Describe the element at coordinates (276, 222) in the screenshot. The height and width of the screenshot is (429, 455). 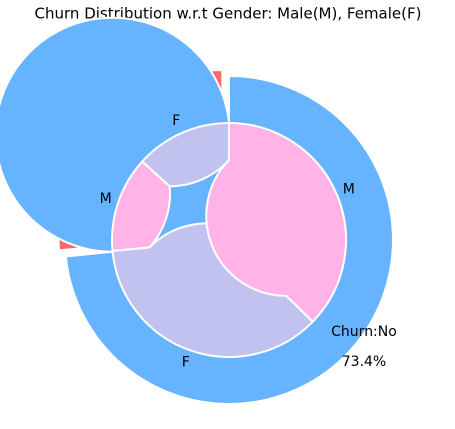
I see `inner-wedge` at that location.